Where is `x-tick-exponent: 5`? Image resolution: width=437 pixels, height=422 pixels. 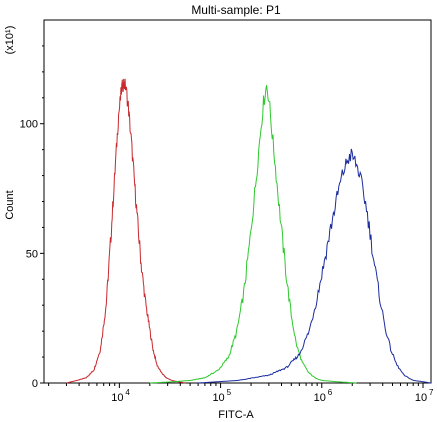 x-tick-exponent: 5 is located at coordinates (229, 392).